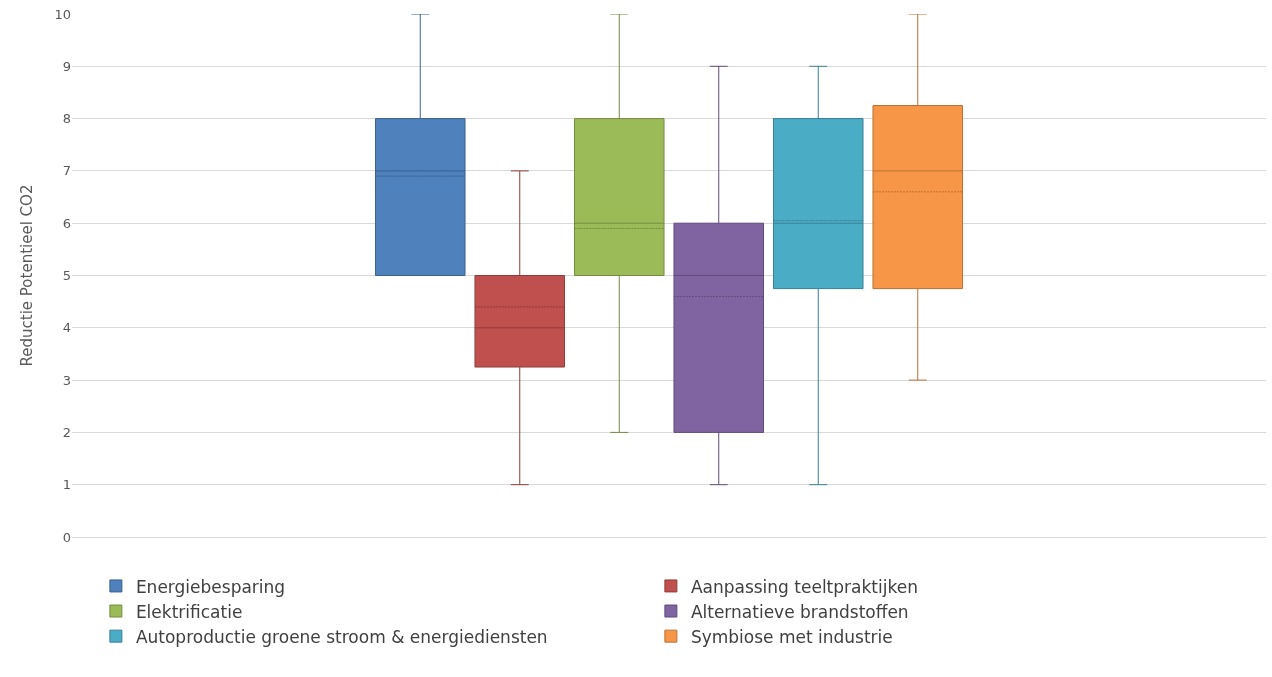 The width and height of the screenshot is (1272, 677). Describe the element at coordinates (66, 328) in the screenshot. I see `y-tick-label: 4` at that location.